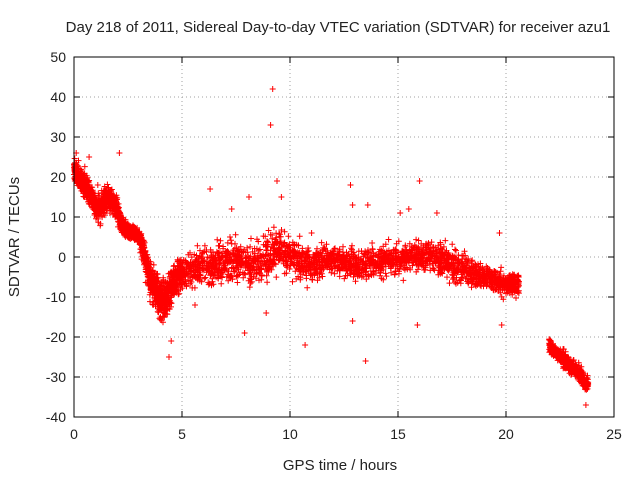 Image resolution: width=640 pixels, height=480 pixels. Describe the element at coordinates (614, 434) in the screenshot. I see `x-tick-label: 25` at that location.